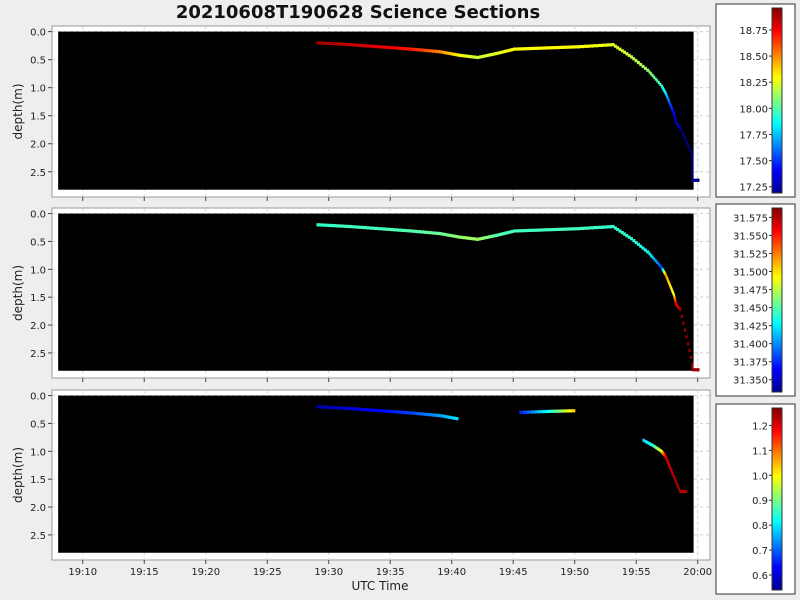 The height and width of the screenshot is (600, 800). Describe the element at coordinates (390, 380) in the screenshot. I see `x-axis` at that location.